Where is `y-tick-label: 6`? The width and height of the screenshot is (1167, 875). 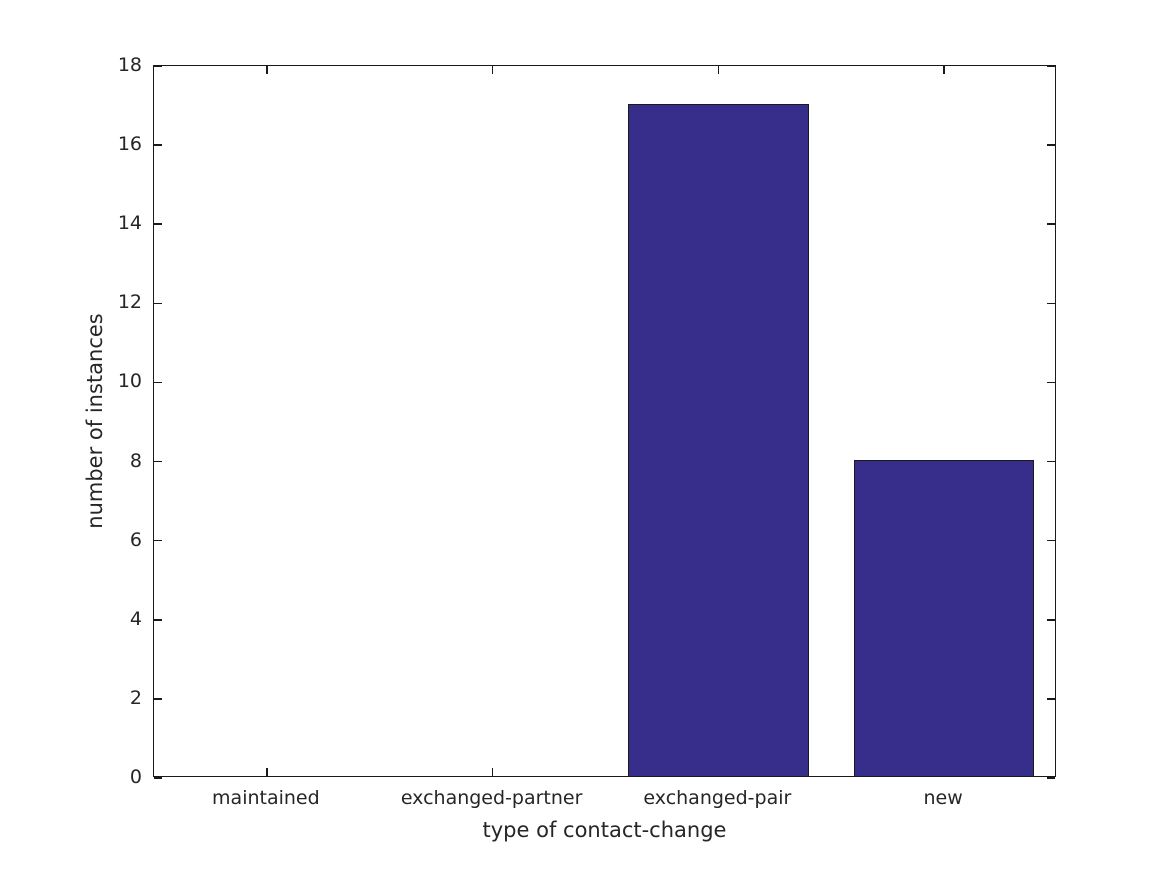
y-tick-label: 6 is located at coordinates (135, 539).